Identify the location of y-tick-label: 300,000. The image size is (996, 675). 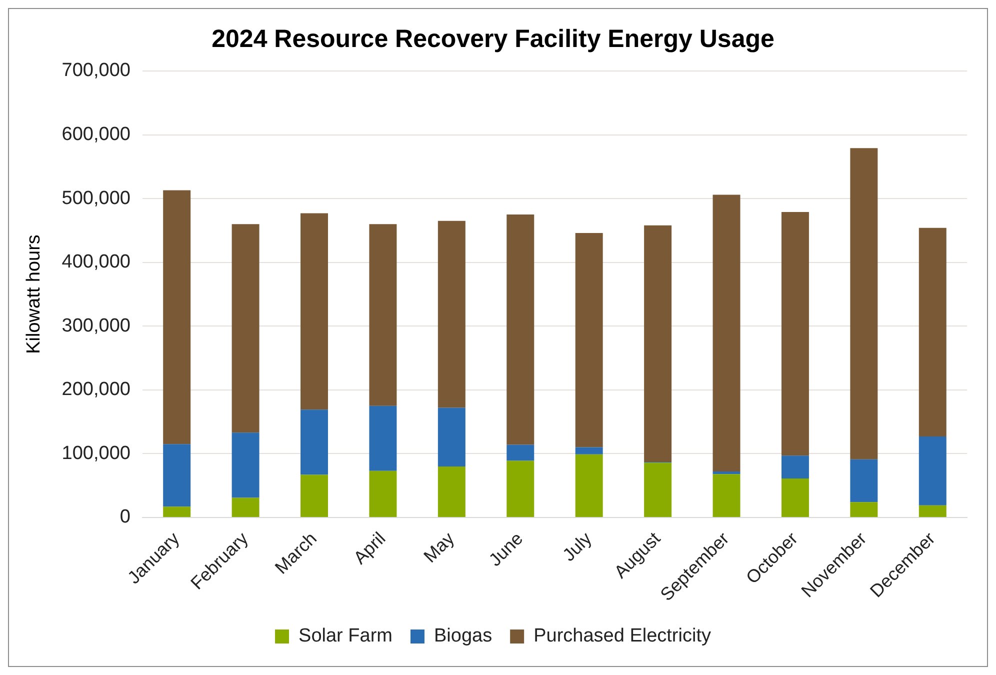
(96, 325).